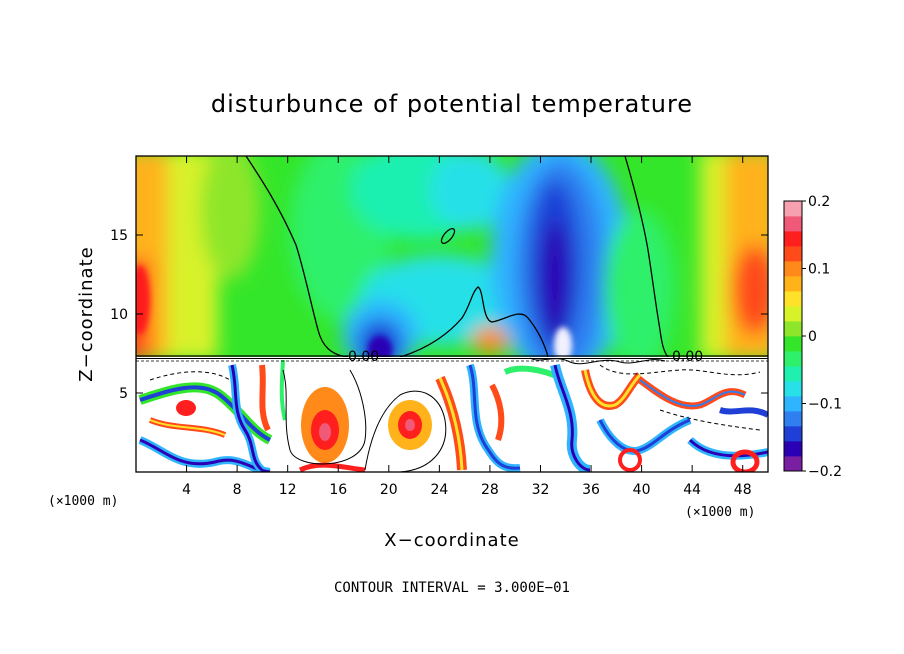 This screenshot has height=654, width=904. What do you see at coordinates (720, 512) in the screenshot?
I see `x-unit-right: (×1000 m)` at bounding box center [720, 512].